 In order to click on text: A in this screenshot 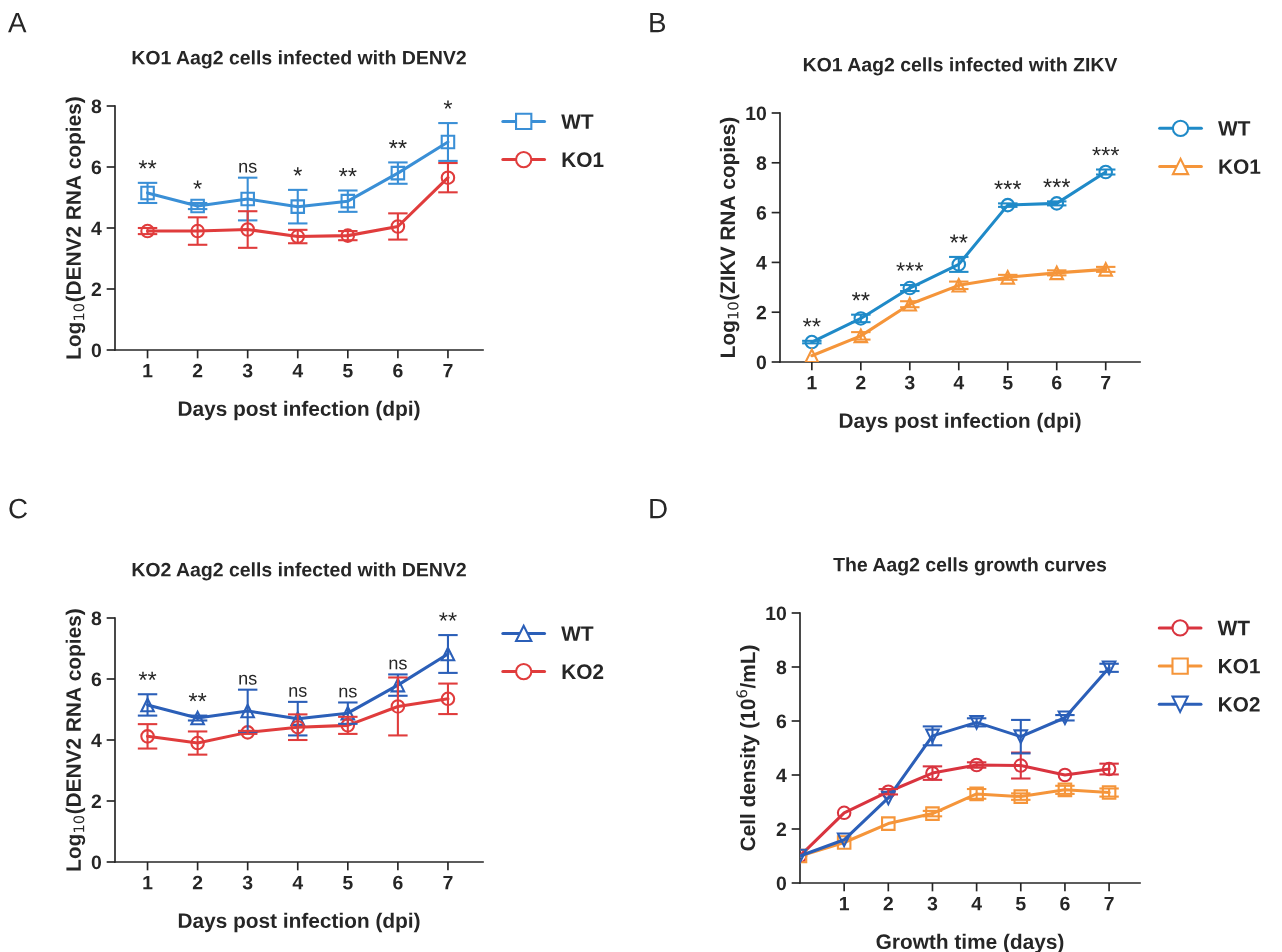, I will do `click(17, 23)`.